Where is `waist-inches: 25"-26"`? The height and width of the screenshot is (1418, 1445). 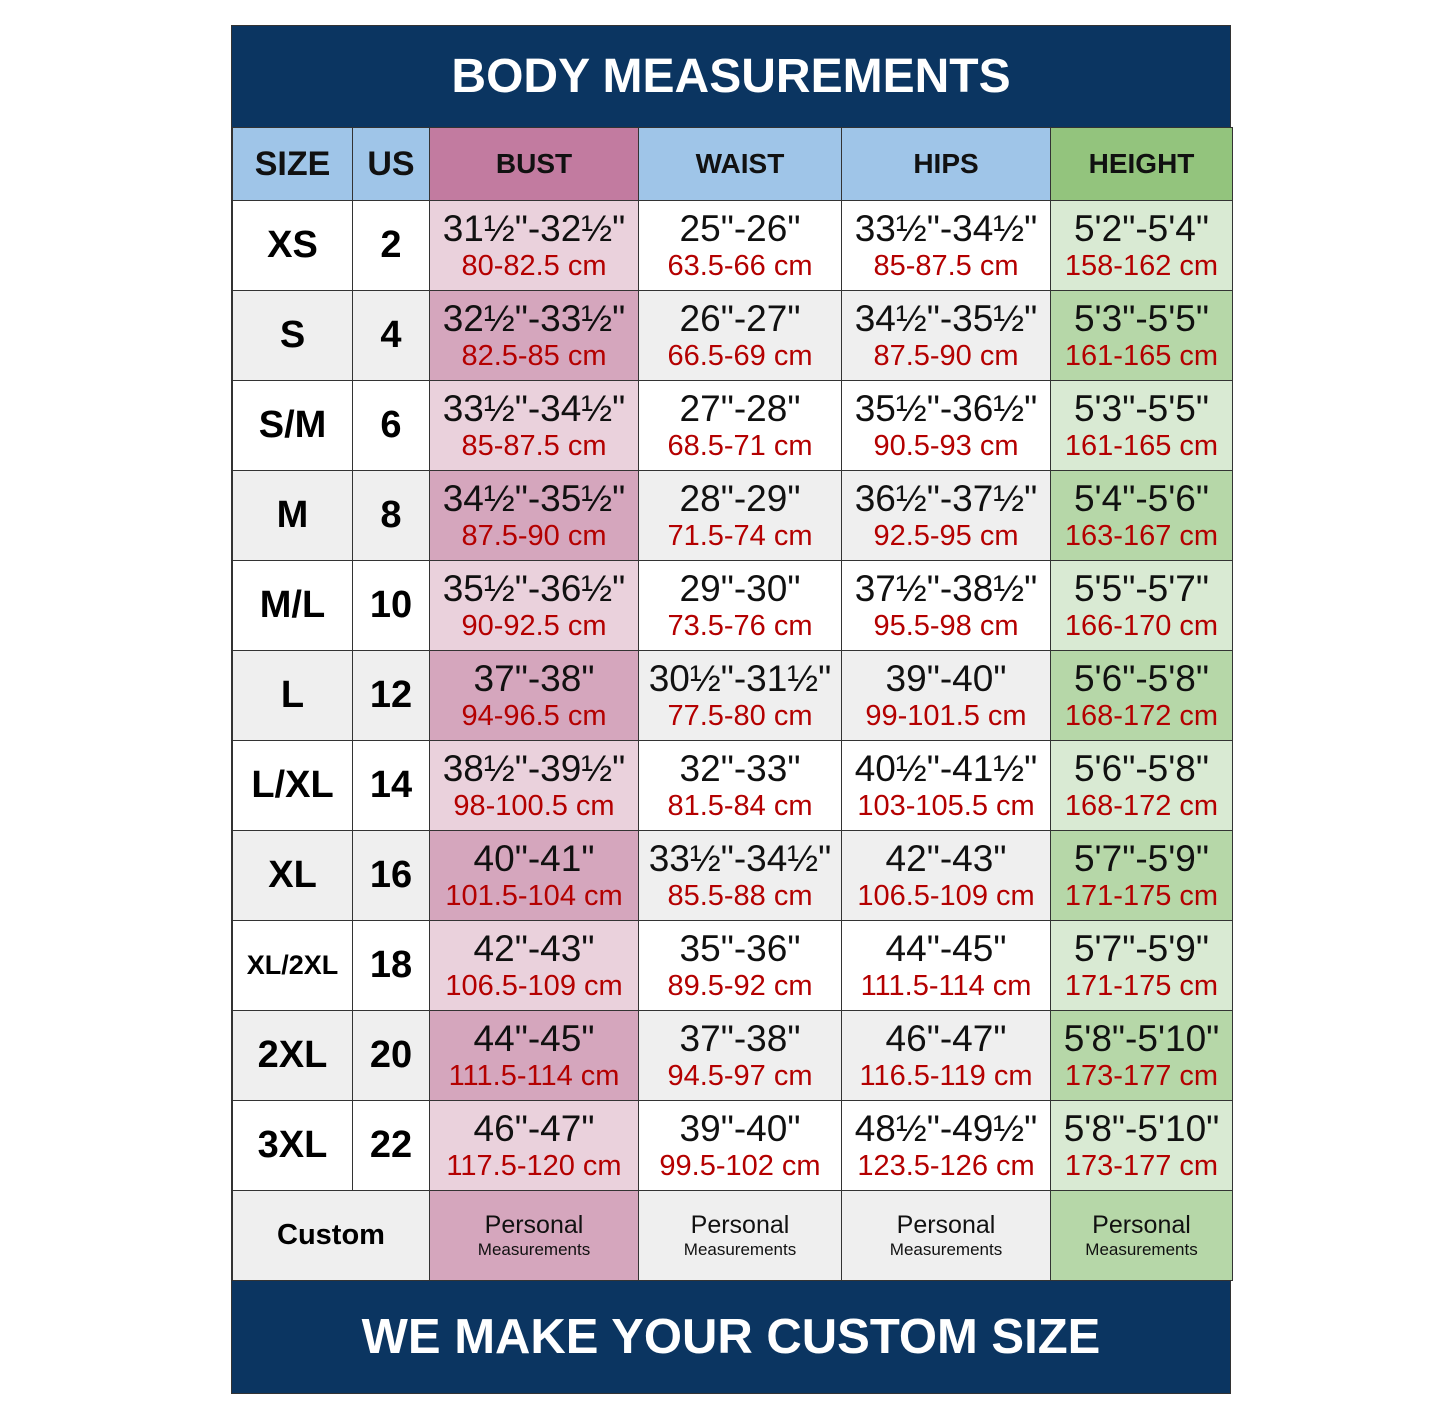 waist-inches: 25"-26" is located at coordinates (740, 228).